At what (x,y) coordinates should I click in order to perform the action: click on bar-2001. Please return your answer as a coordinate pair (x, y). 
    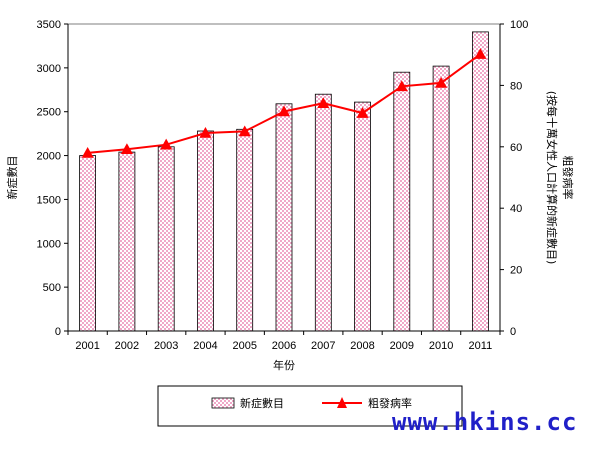
    Looking at the image, I should click on (87, 243).